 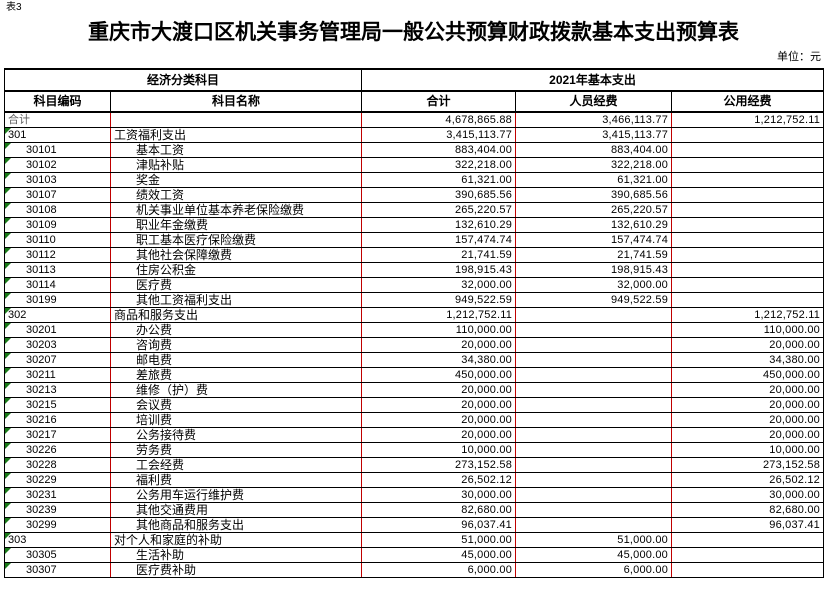 I want to click on subject-name-text: 培训费, so click(x=154, y=420).